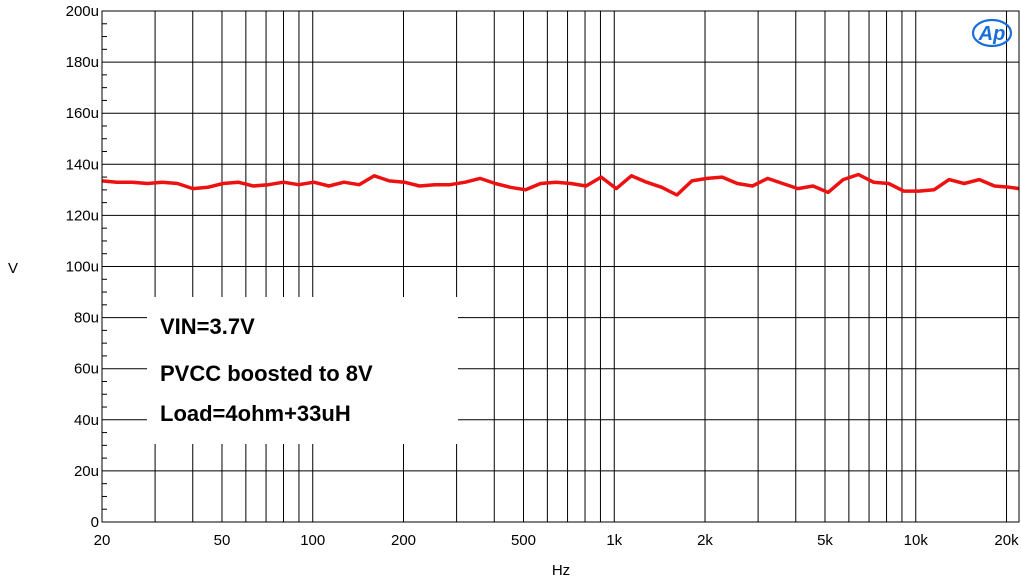 The height and width of the screenshot is (583, 1021). Describe the element at coordinates (222, 540) in the screenshot. I see `x-tick-label: 50` at that location.